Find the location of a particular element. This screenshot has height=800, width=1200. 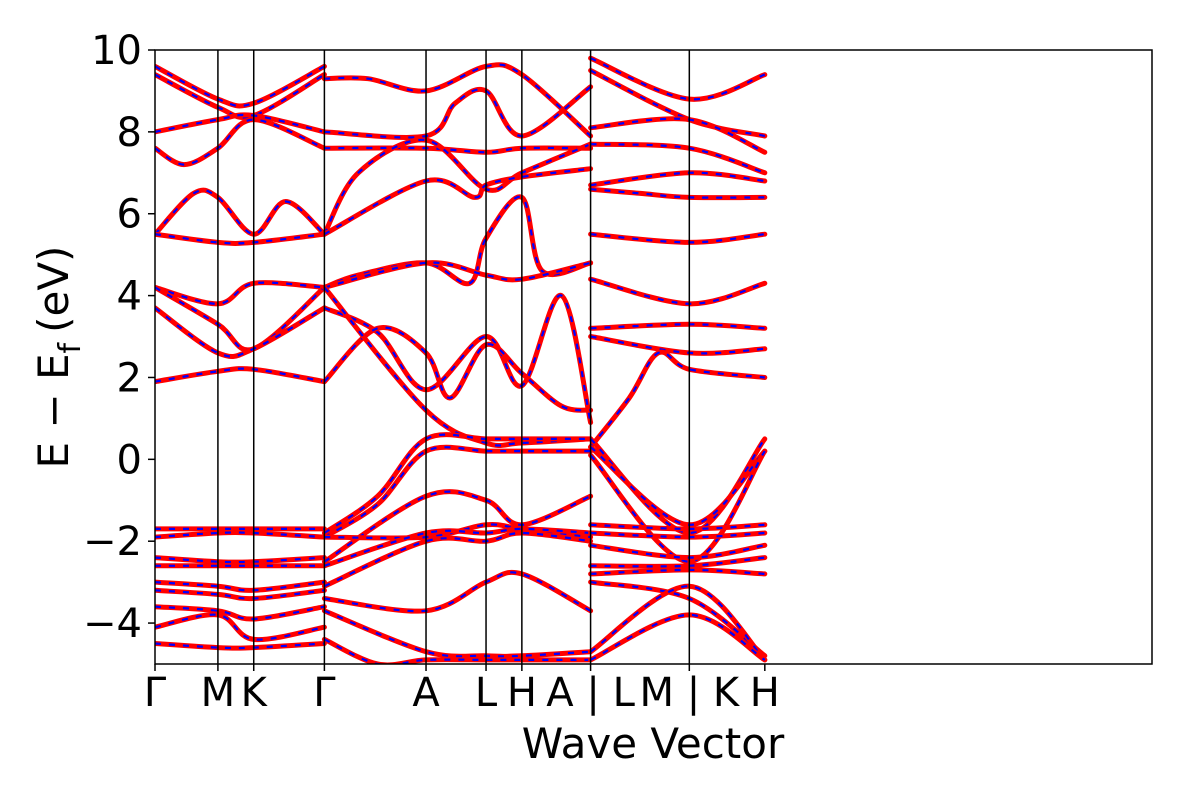

x-tick-label: M | K is located at coordinates (689, 693).